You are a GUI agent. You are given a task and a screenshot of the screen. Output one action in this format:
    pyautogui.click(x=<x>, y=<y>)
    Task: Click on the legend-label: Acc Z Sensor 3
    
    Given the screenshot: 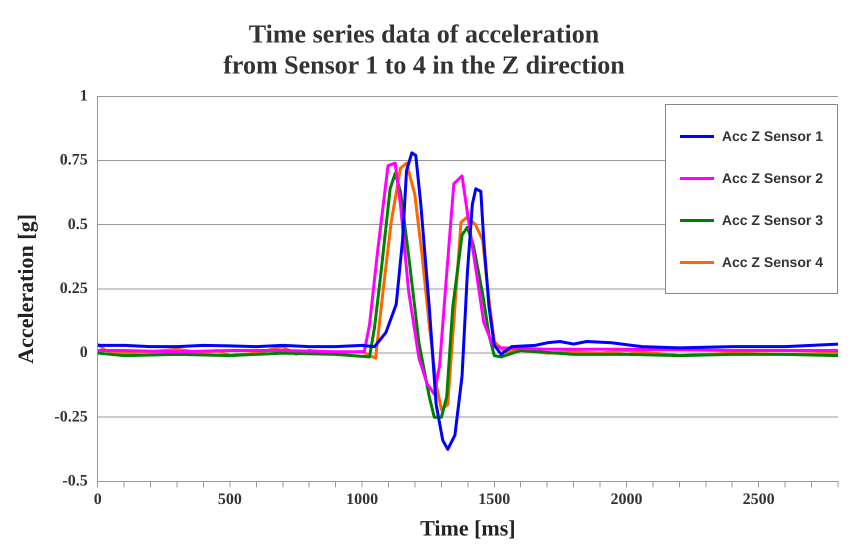 What is the action you would take?
    pyautogui.click(x=772, y=220)
    